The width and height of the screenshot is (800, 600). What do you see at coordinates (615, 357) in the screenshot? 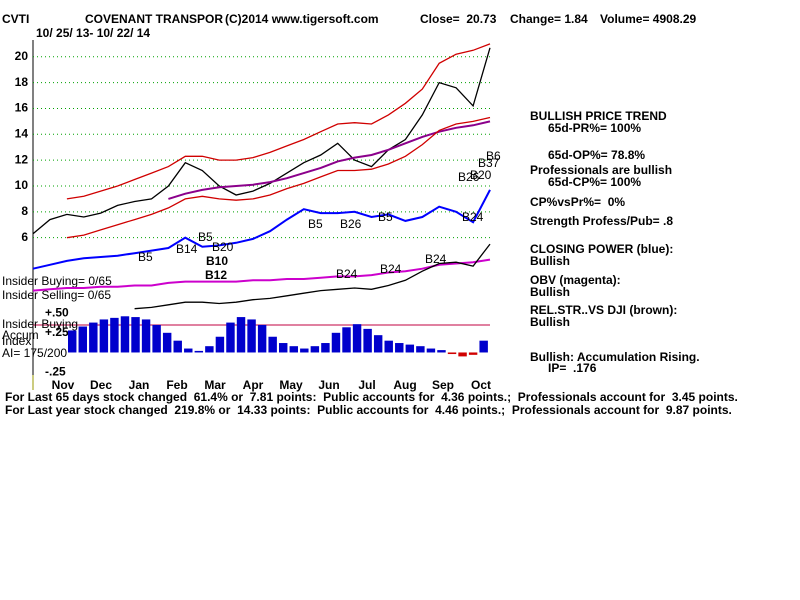
I see `side-note: Bullish: Accumulation Rising.` at bounding box center [615, 357].